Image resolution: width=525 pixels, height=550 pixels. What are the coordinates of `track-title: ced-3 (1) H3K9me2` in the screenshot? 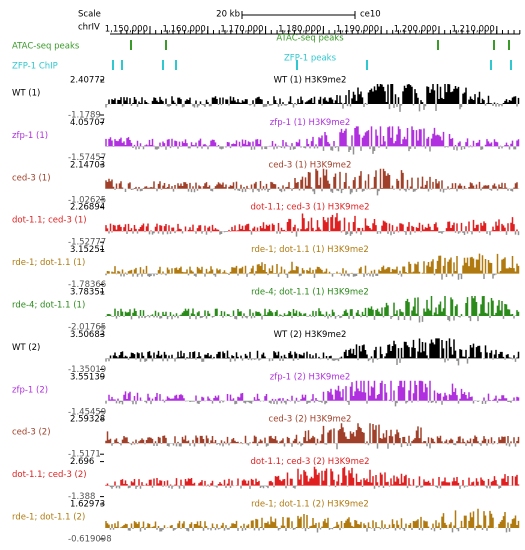 It's located at (310, 165).